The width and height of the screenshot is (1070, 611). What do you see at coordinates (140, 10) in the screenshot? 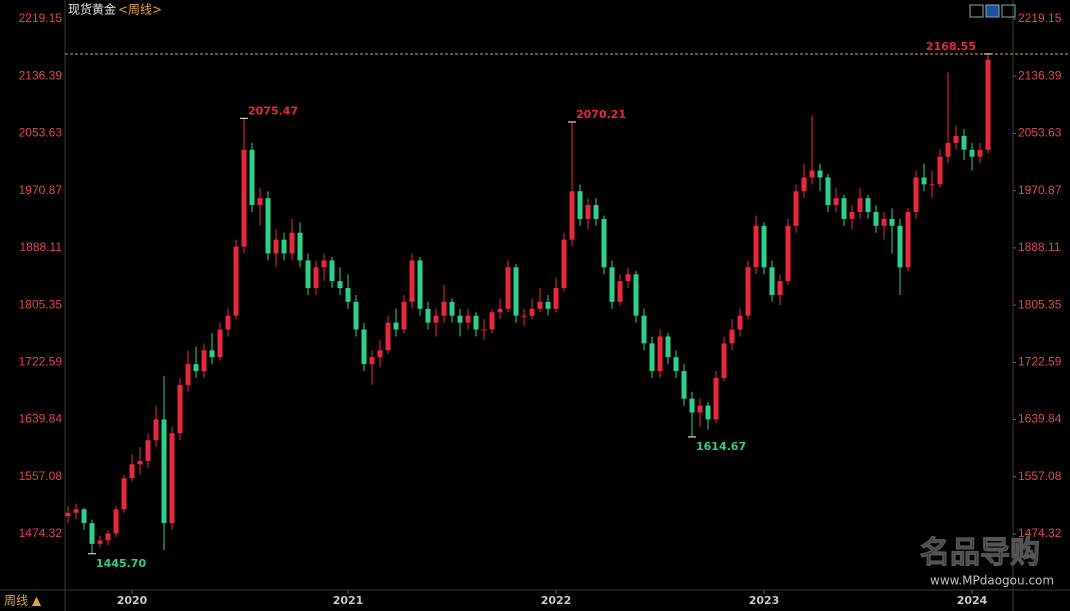
I see `period-label: <周线>` at bounding box center [140, 10].